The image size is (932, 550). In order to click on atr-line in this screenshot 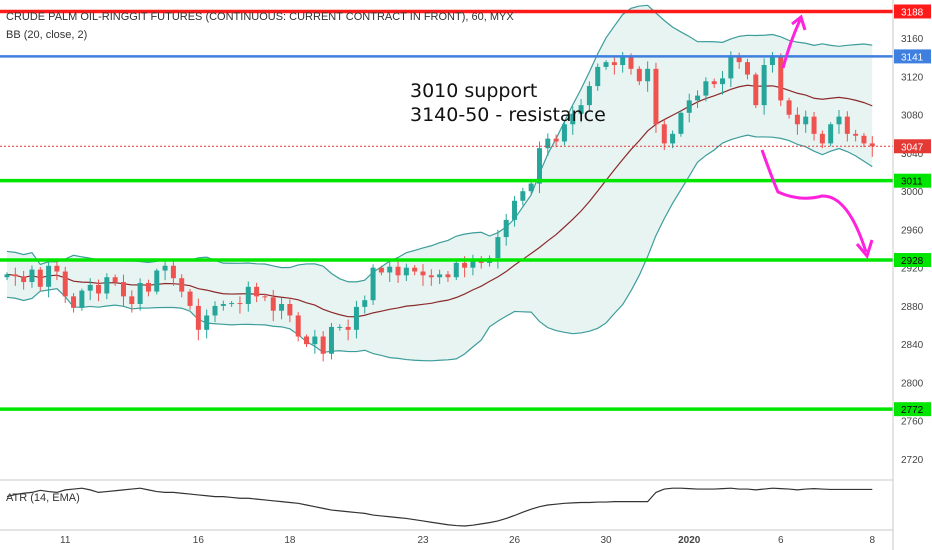, I will do `click(439, 507)`.